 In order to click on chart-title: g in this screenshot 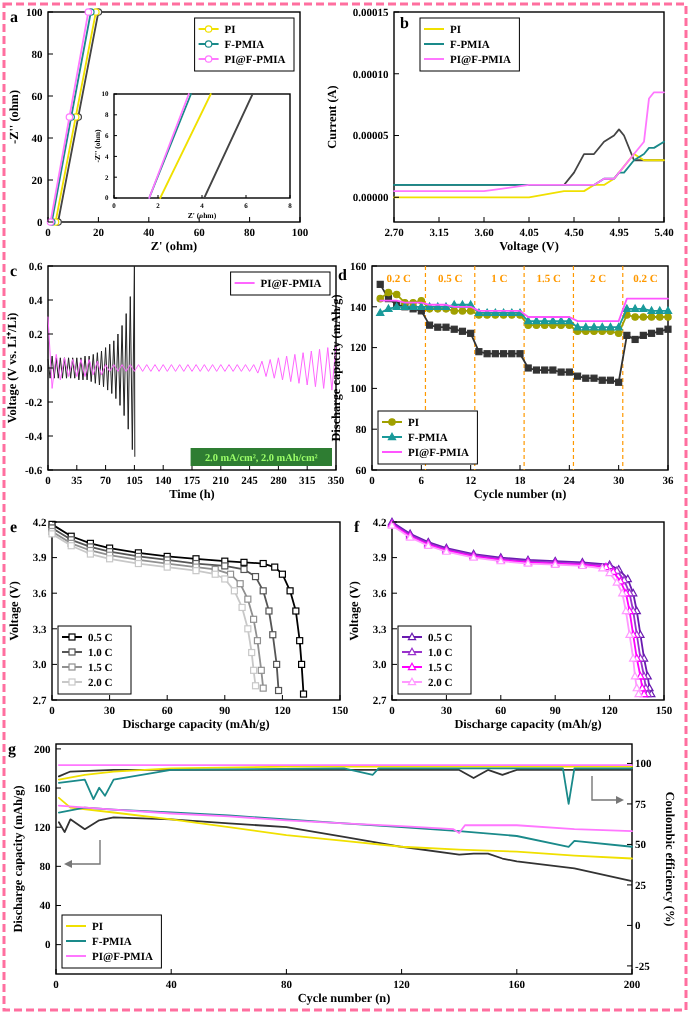, I will do `click(12, 749)`.